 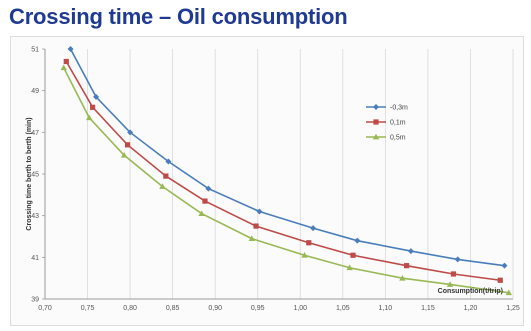 I want to click on x-tick-label: 1,00, so click(x=300, y=308).